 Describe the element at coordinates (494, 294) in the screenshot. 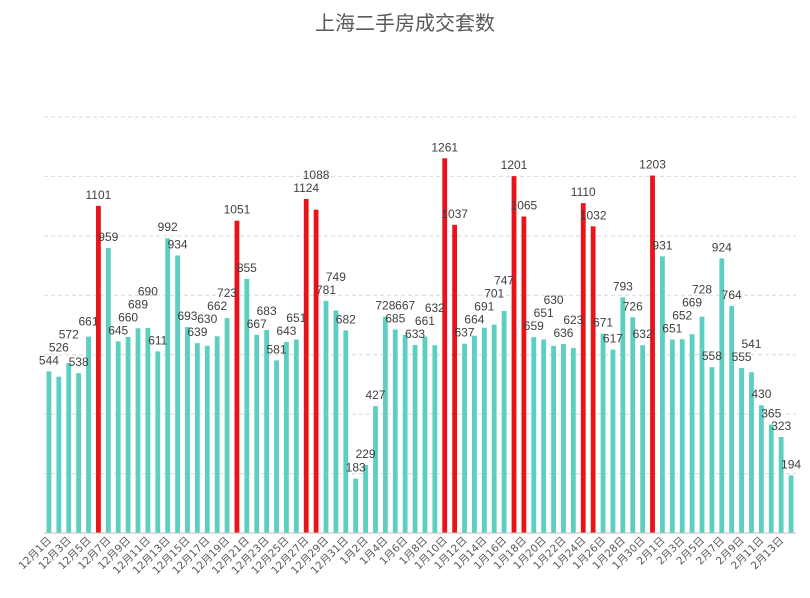

I see `value-label: 701` at that location.